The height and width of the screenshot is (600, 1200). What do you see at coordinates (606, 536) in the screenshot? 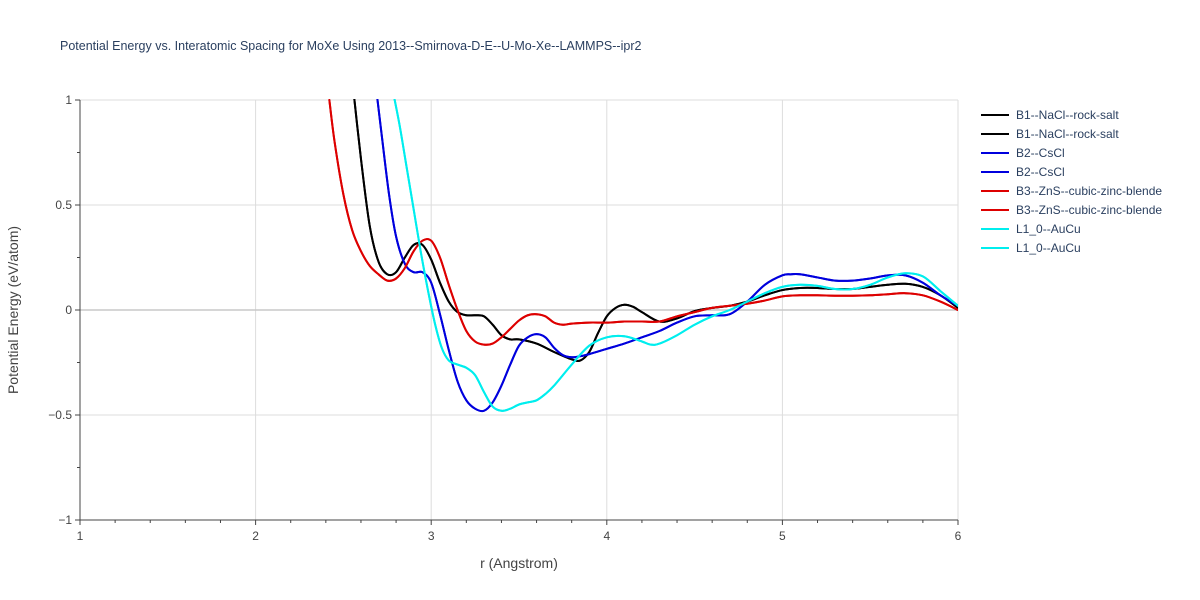
I see `x-tick-label: 4` at bounding box center [606, 536].